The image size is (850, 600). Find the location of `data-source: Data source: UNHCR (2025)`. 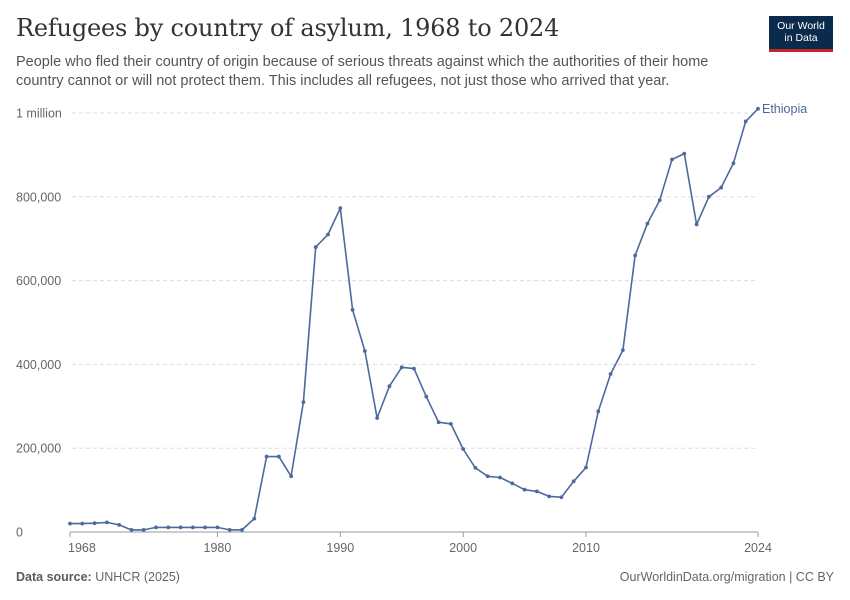

data-source: Data source: UNHCR (2025) is located at coordinates (98, 577).